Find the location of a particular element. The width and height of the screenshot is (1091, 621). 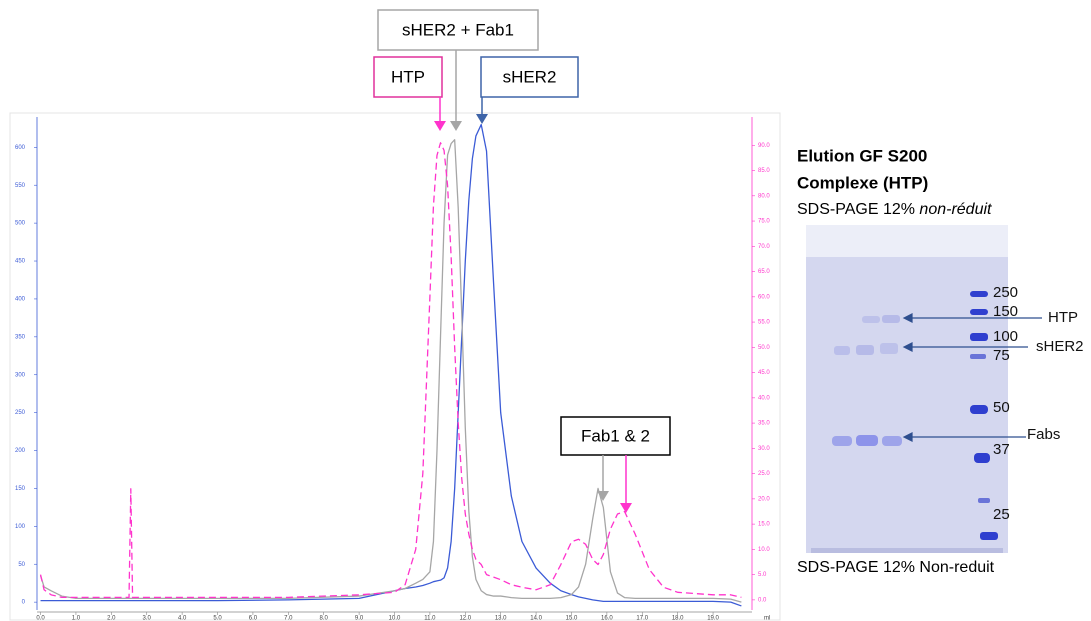

x-tick-label: 15.0 is located at coordinates (572, 618).